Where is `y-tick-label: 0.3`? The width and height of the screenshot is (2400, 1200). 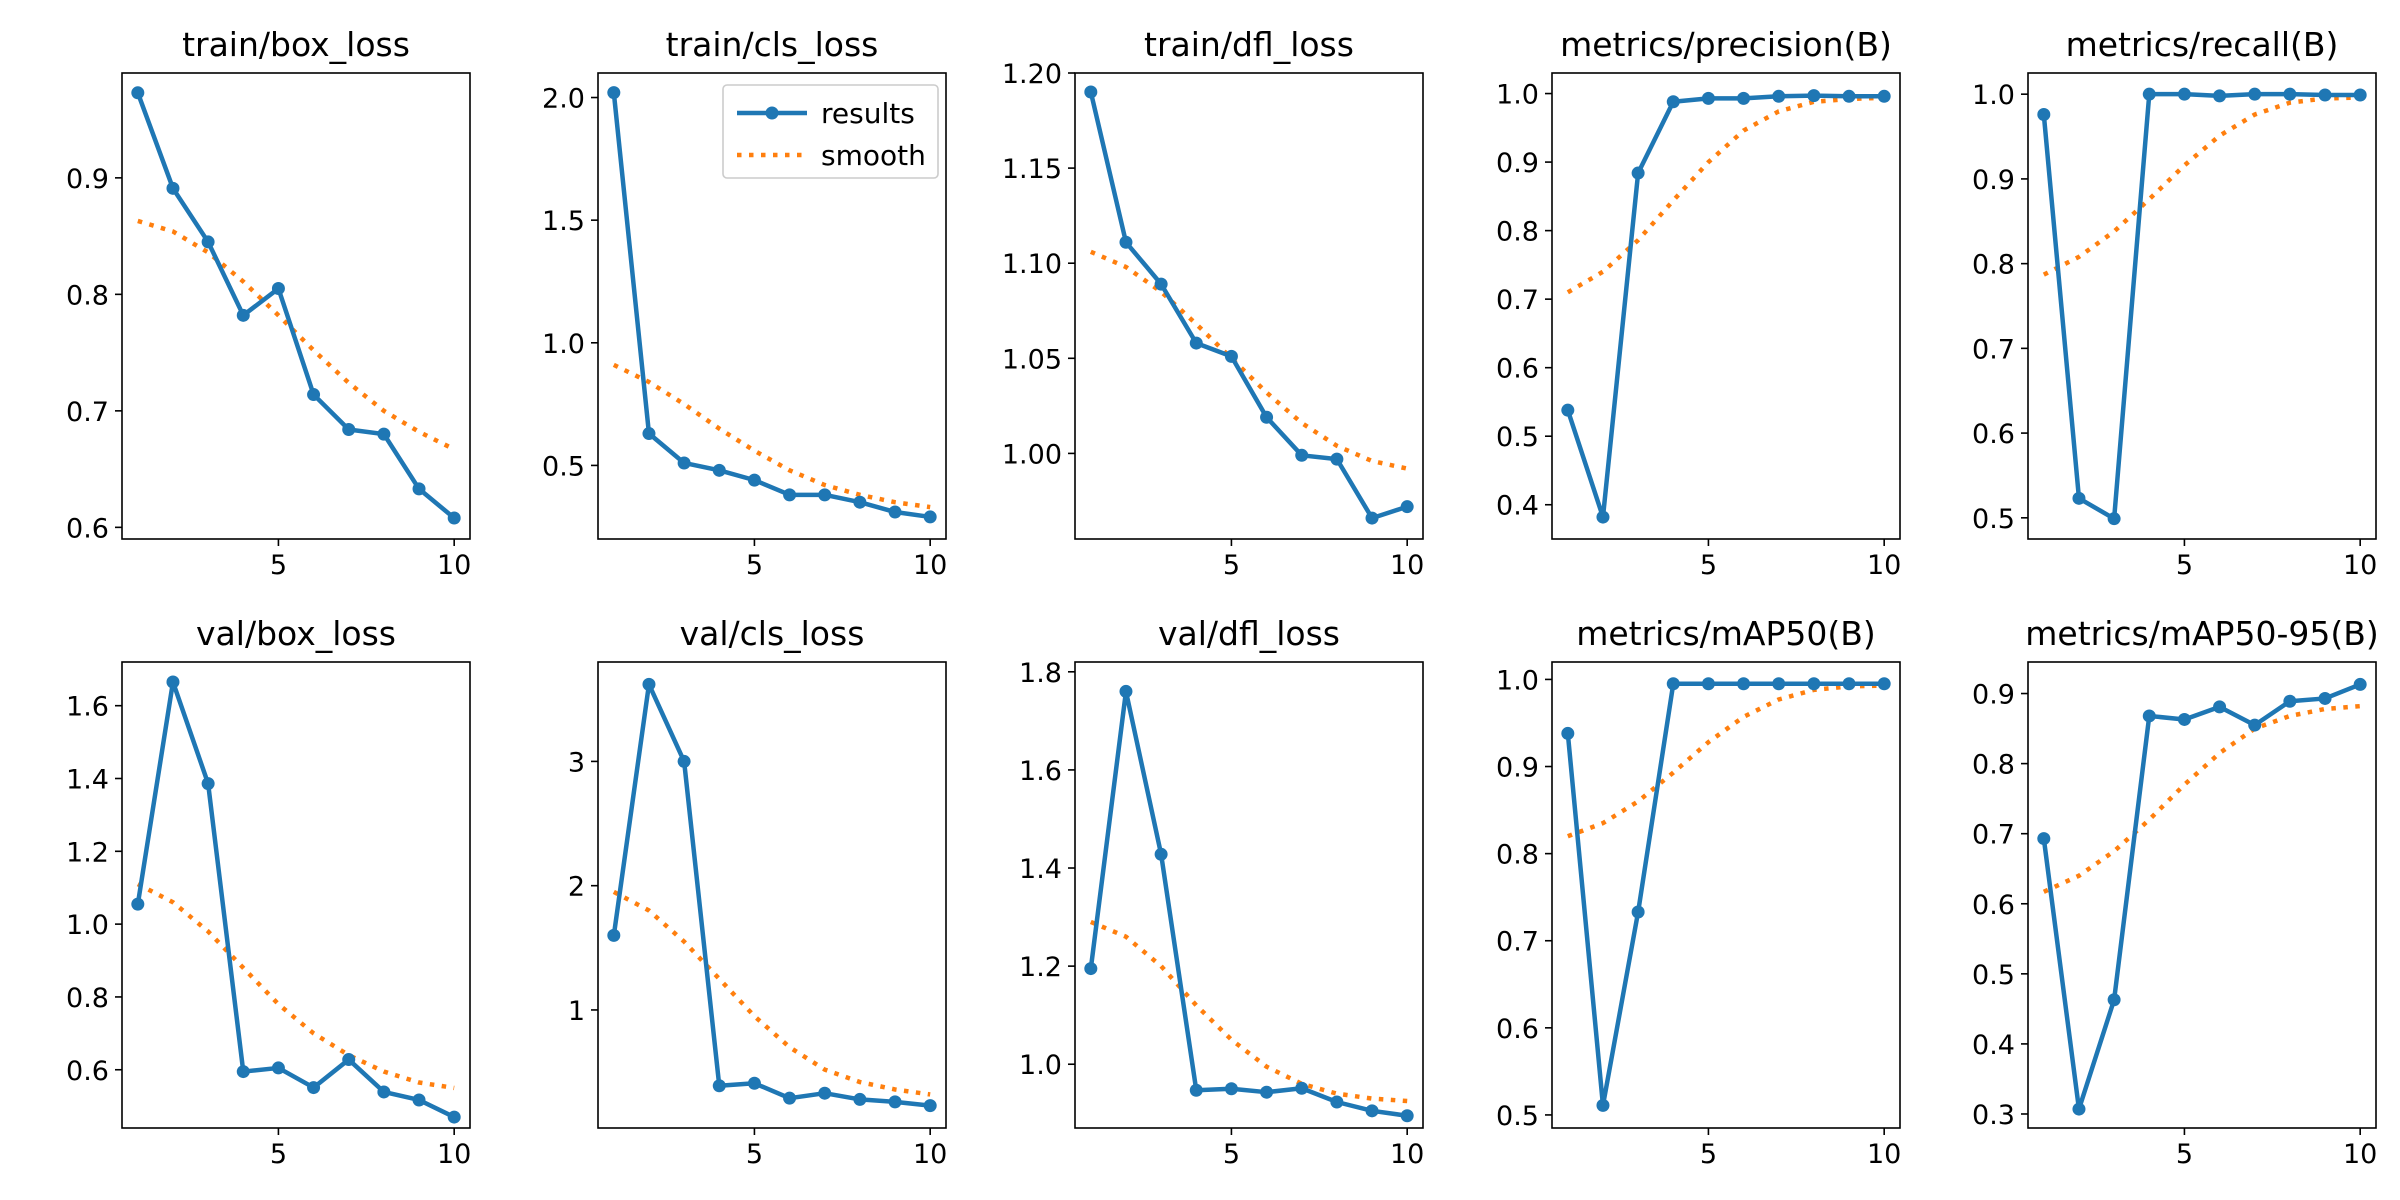
y-tick-label: 0.3 is located at coordinates (1993, 1115).